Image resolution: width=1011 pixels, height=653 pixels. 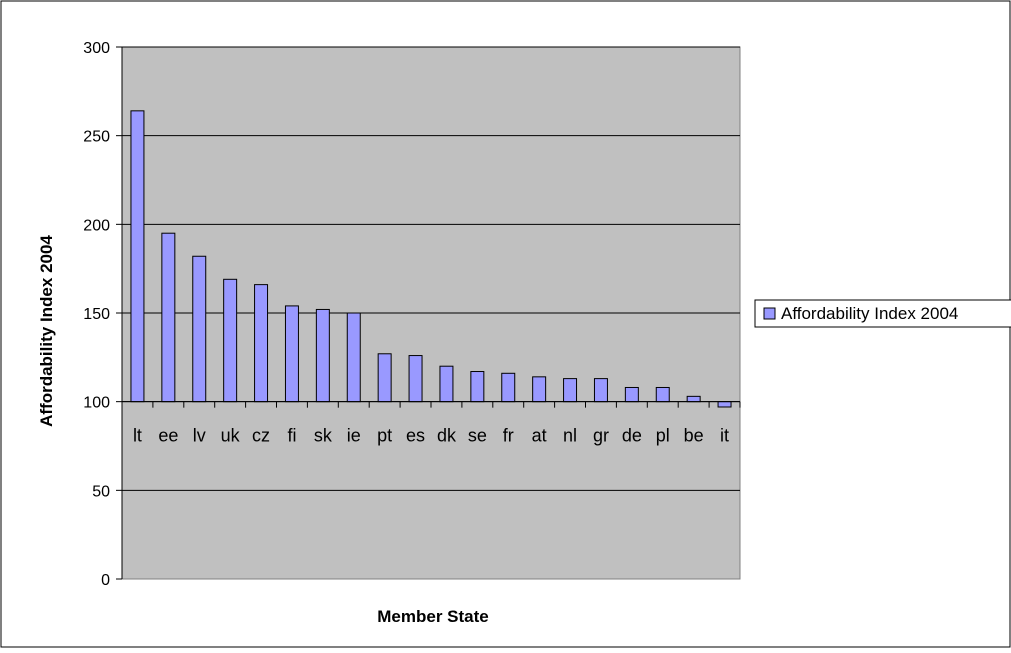 What do you see at coordinates (231, 436) in the screenshot?
I see `category-label: uk` at bounding box center [231, 436].